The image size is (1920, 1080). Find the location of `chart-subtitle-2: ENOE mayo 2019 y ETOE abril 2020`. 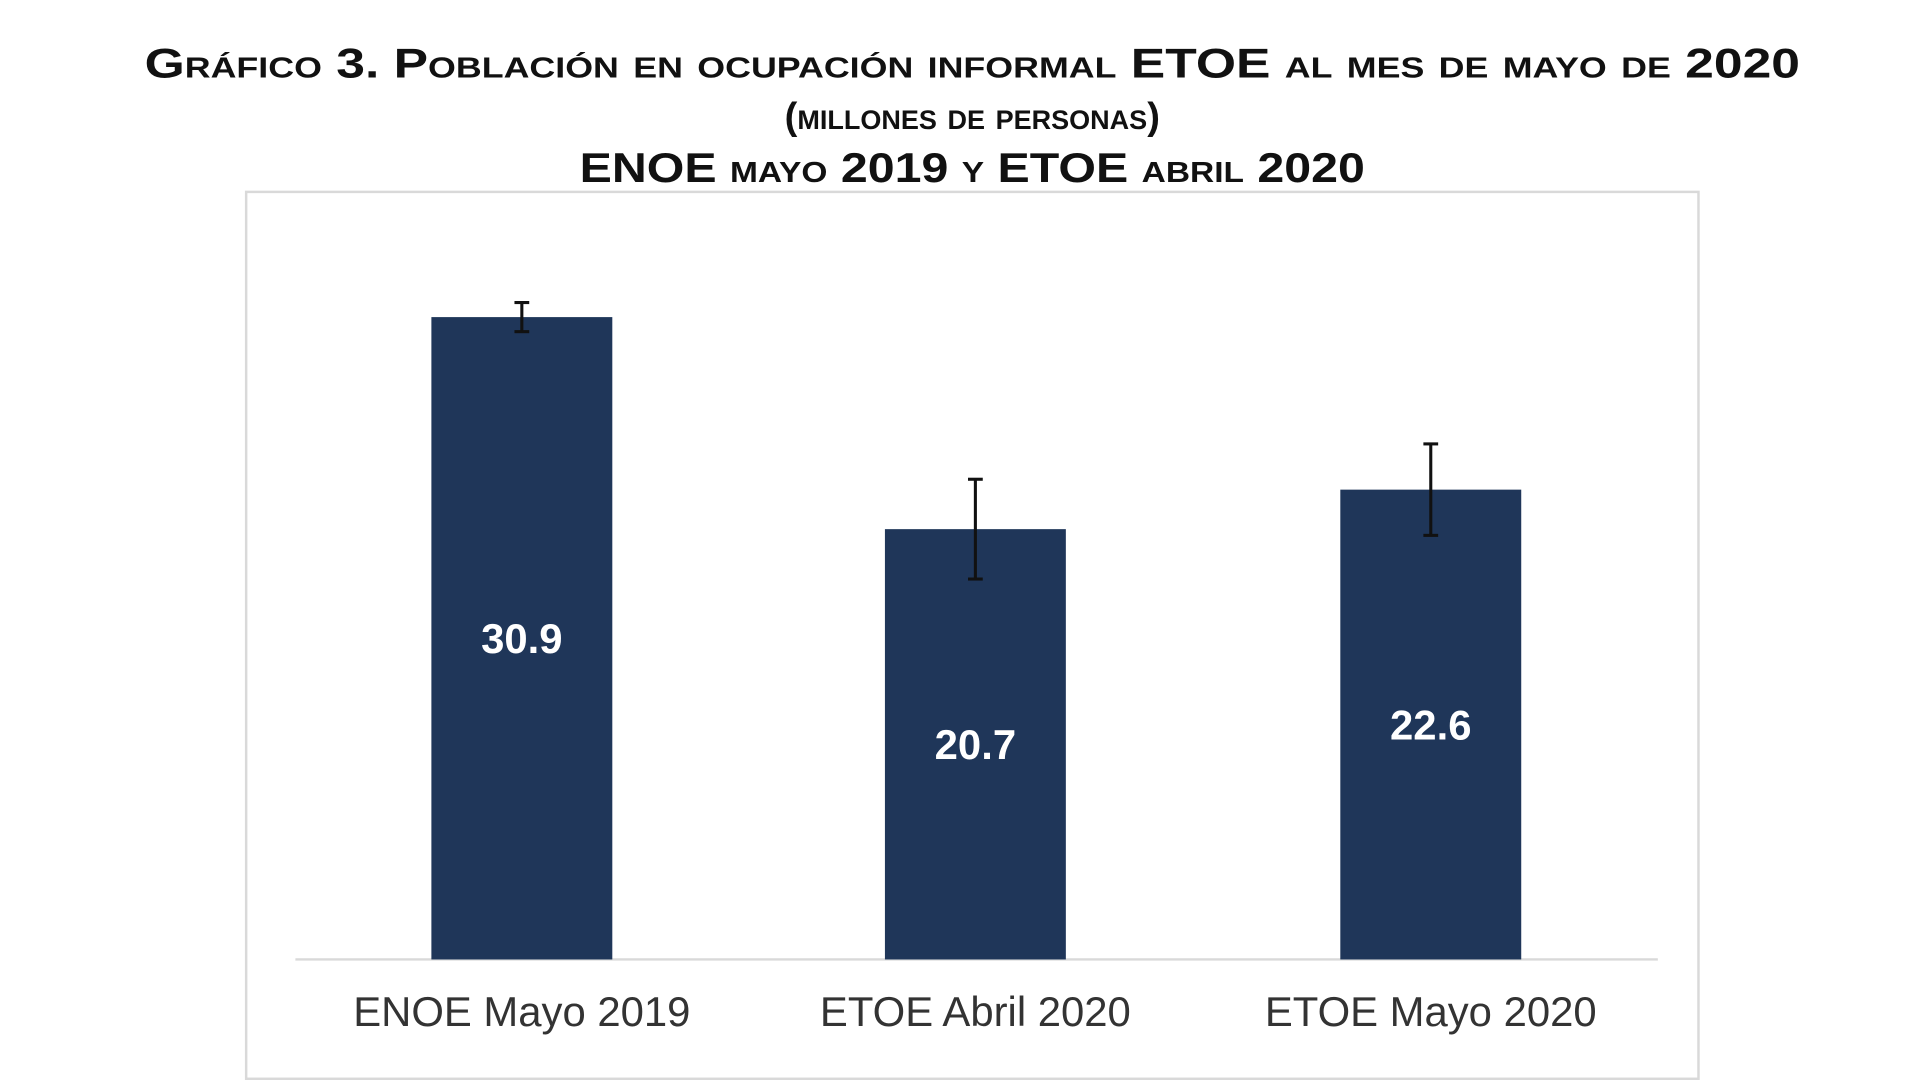

chart-subtitle-2: ENOE mayo 2019 y ETOE abril 2020 is located at coordinates (972, 167).